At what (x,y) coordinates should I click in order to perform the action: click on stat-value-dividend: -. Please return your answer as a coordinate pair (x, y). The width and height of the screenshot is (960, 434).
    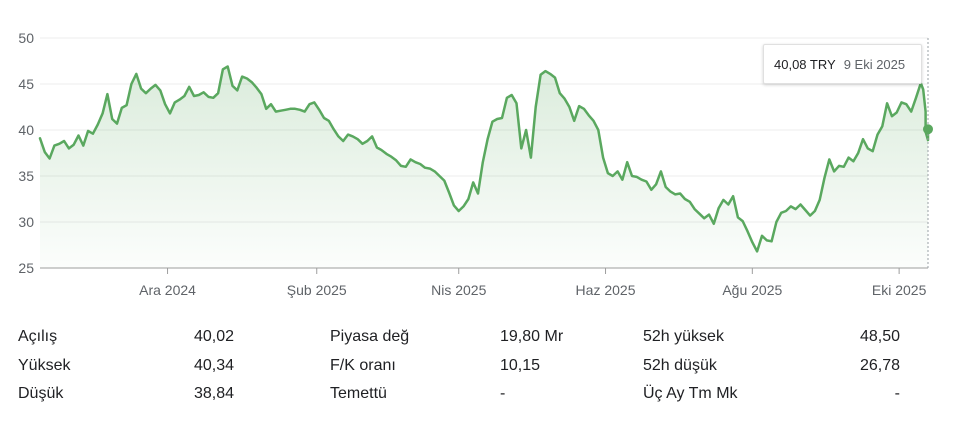
    Looking at the image, I should click on (503, 393).